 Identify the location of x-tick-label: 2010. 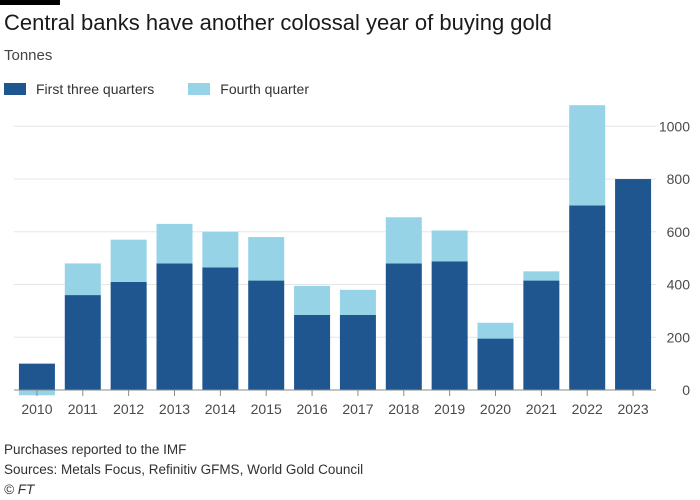
(36, 409).